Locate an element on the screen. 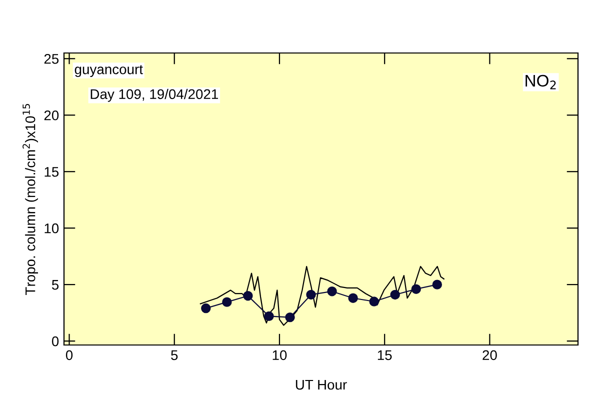 The width and height of the screenshot is (611, 399). x-tick-label: 20 is located at coordinates (489, 355).